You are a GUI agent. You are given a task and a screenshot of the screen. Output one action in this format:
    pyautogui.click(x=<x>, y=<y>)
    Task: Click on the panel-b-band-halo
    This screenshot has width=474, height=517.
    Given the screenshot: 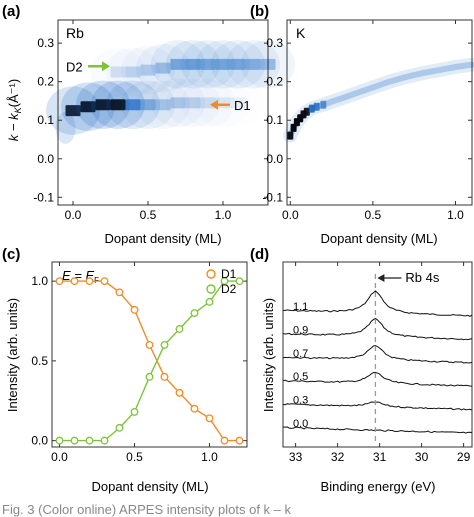 What is the action you would take?
    pyautogui.click(x=378, y=100)
    